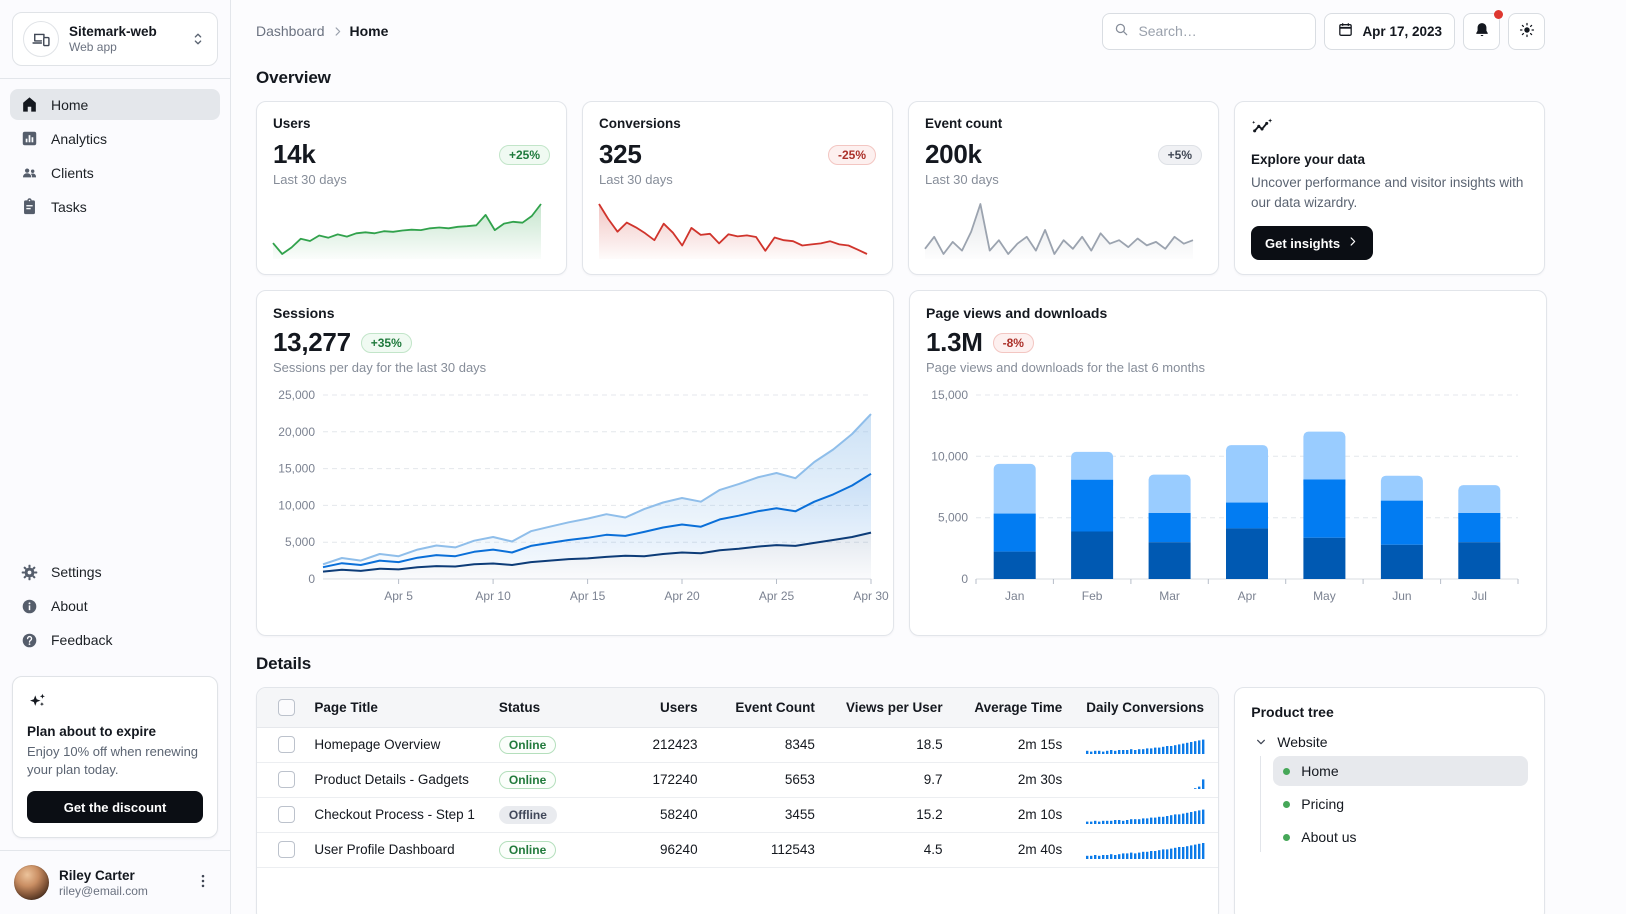  I want to click on sidebar-item-clients: Clients, so click(115, 172).